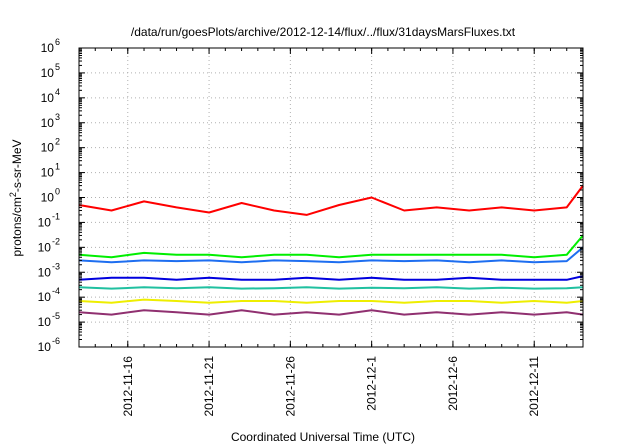 The height and width of the screenshot is (448, 640). Describe the element at coordinates (49, 245) in the screenshot. I see `y-tick-label: 10⁻²` at that location.